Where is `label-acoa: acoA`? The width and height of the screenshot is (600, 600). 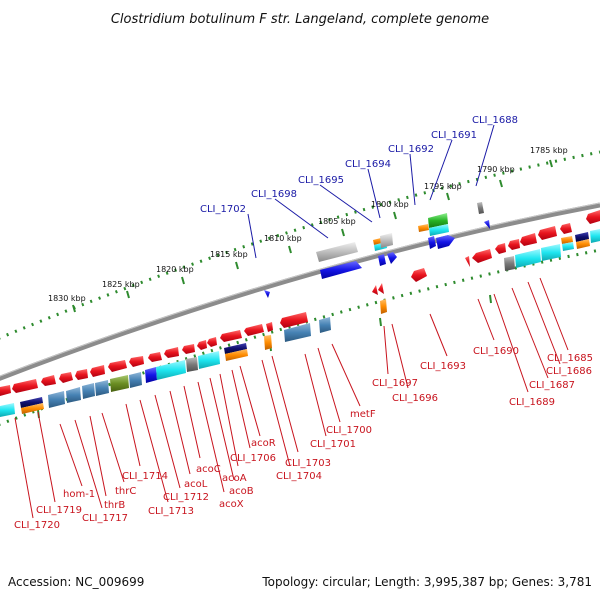
label-acoa: acoA is located at coordinates (234, 478).